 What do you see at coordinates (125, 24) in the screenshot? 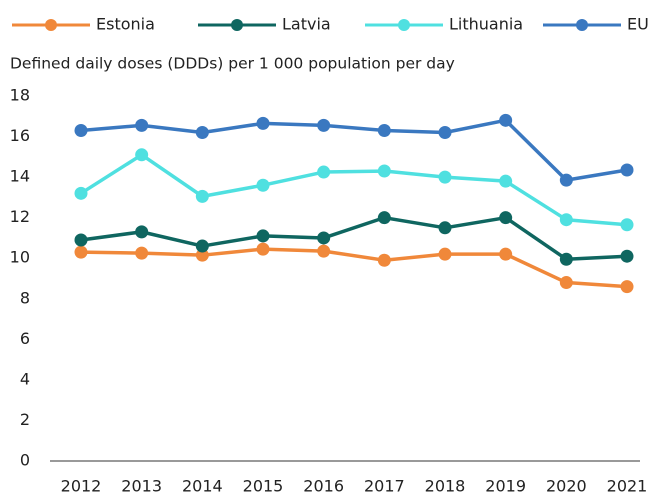
I see `legend-label: Estonia` at bounding box center [125, 24].